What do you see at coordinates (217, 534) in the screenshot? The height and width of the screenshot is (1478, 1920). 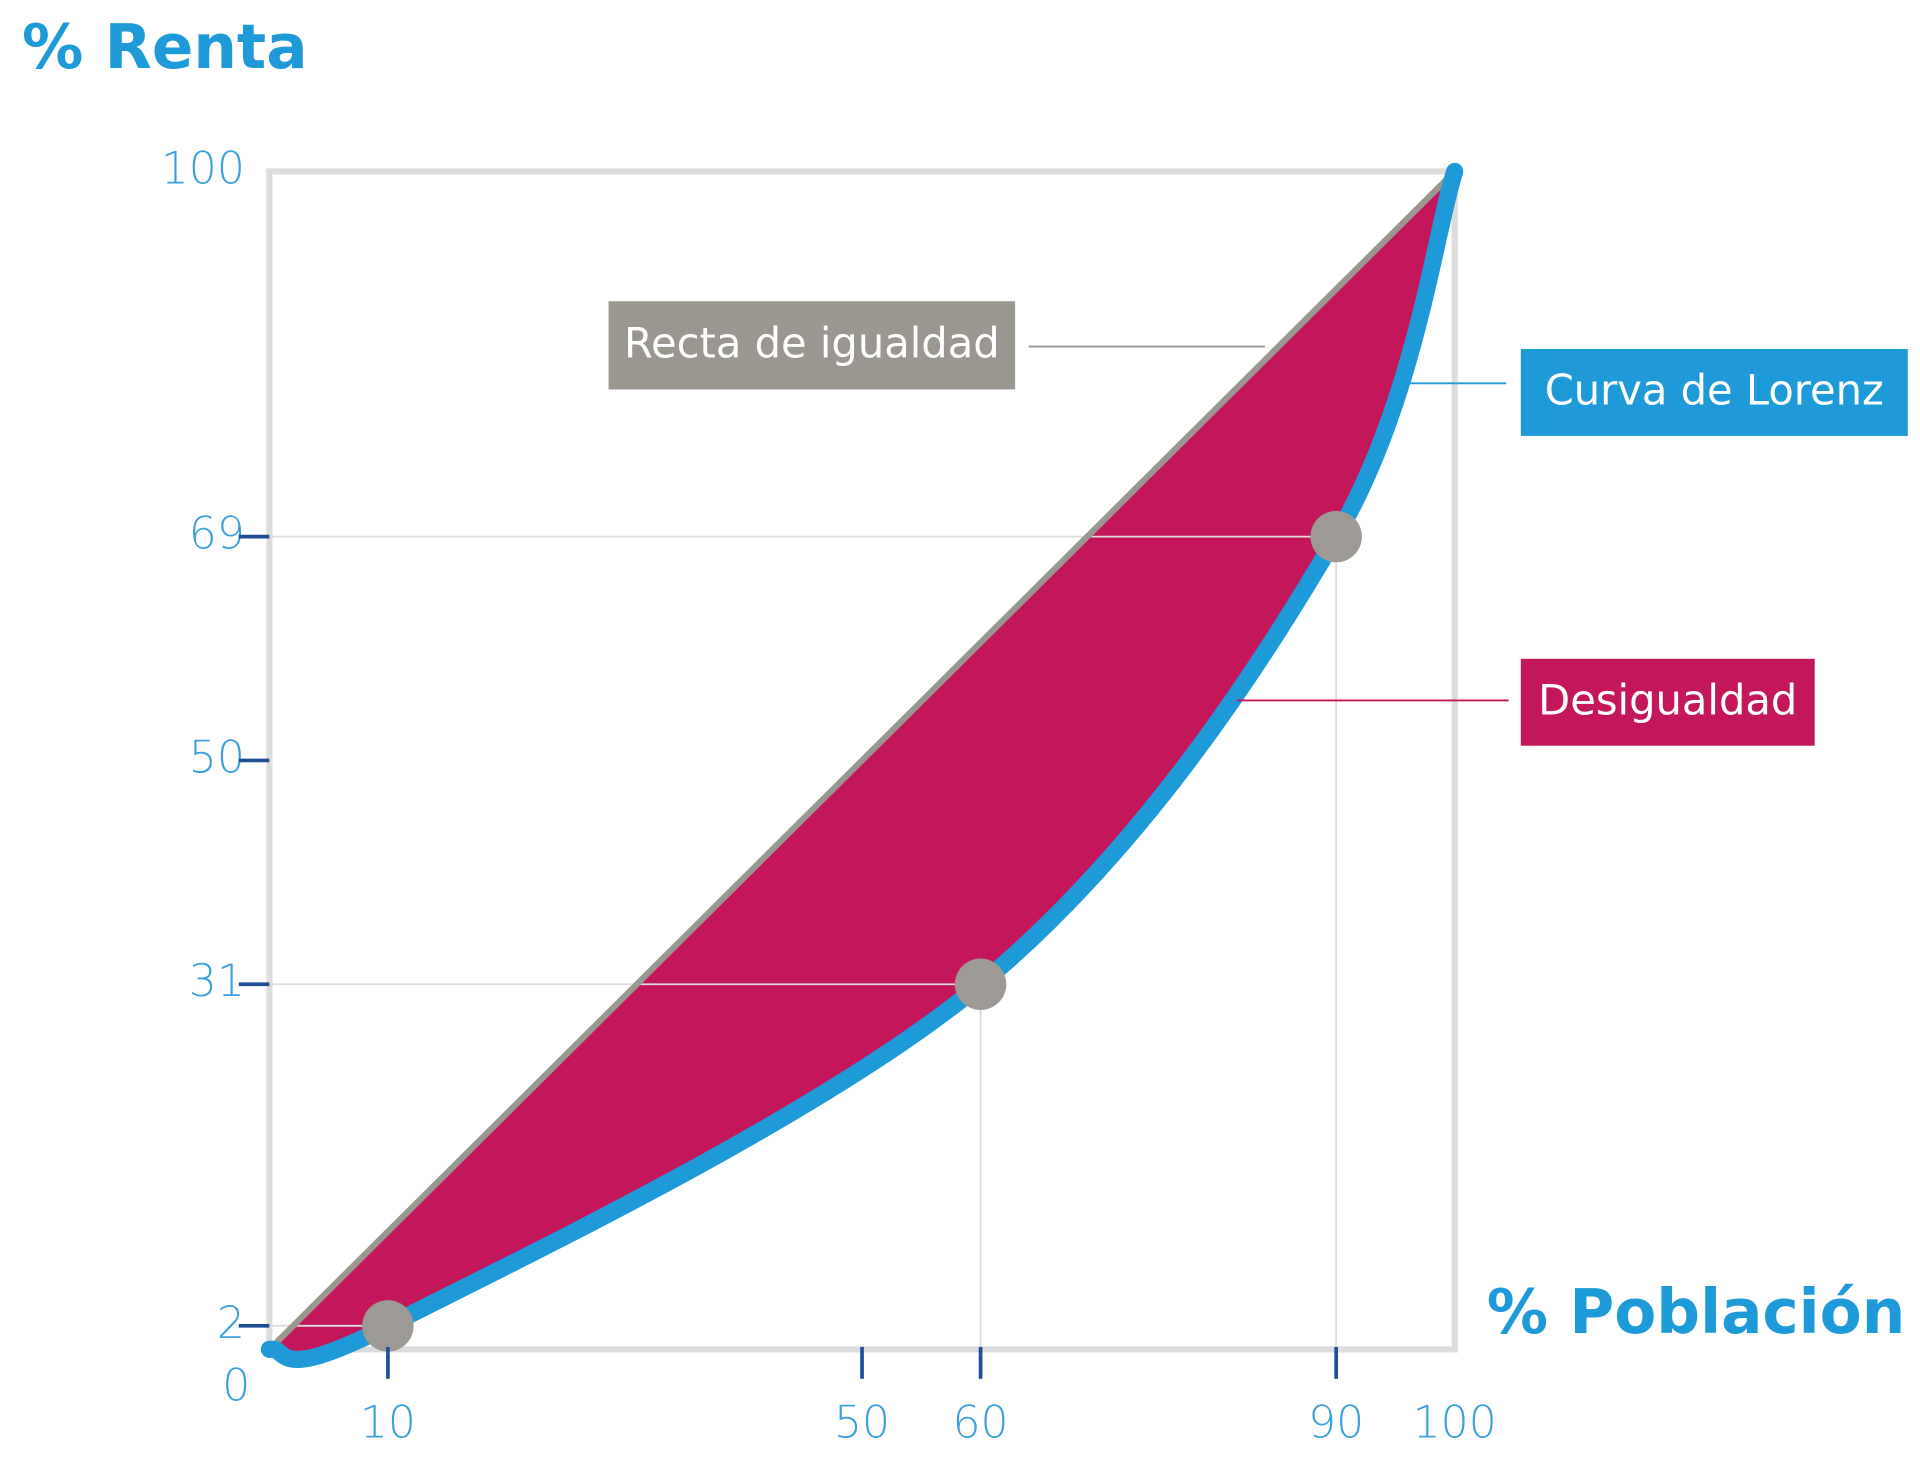 I see `y-tick-label: 69` at bounding box center [217, 534].